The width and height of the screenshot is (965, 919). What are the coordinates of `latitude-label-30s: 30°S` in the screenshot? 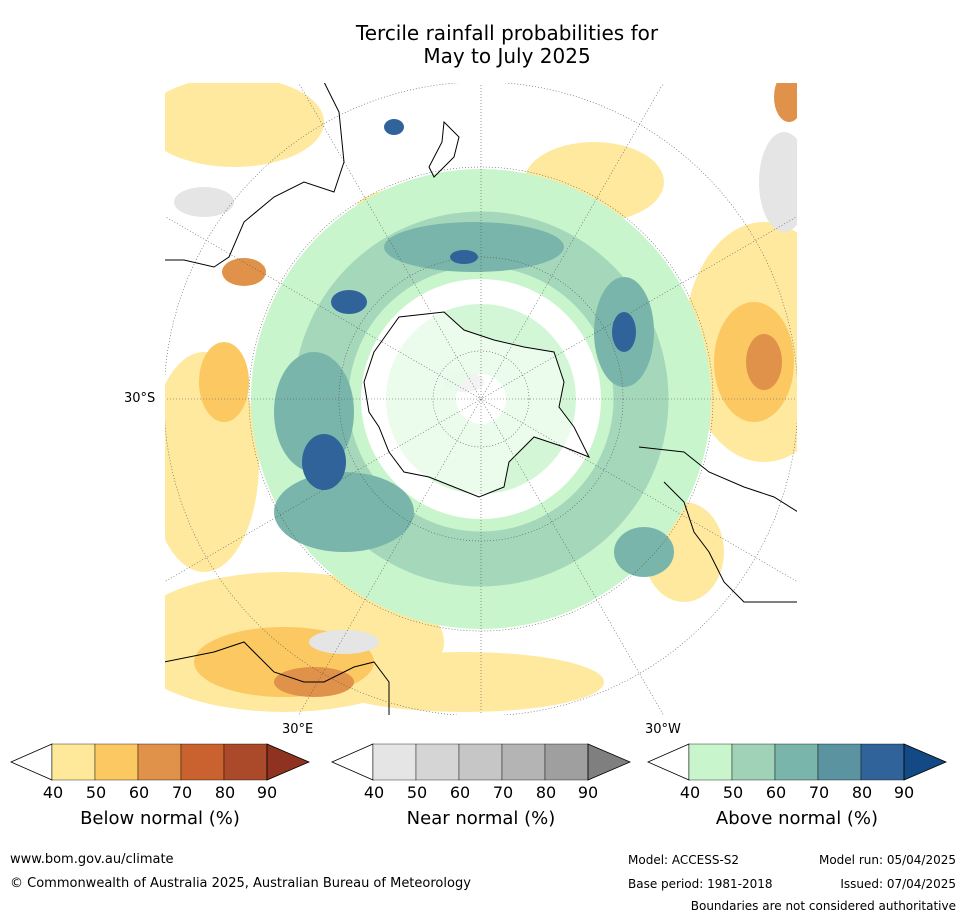 It's located at (140, 398).